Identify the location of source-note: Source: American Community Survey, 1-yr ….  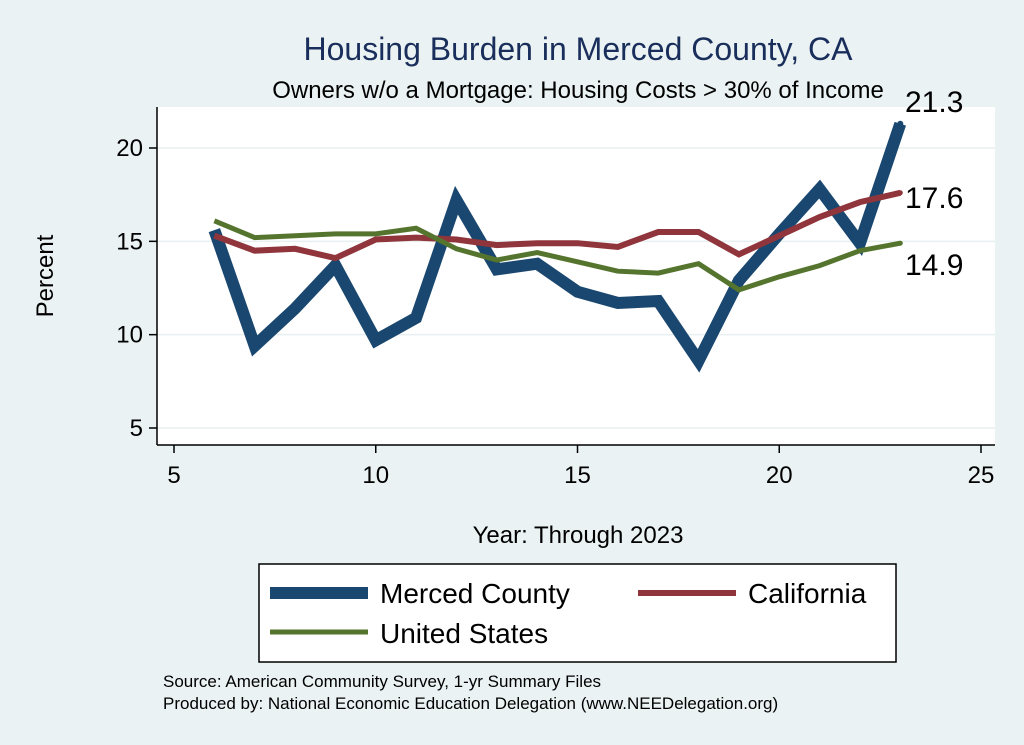
(382, 681).